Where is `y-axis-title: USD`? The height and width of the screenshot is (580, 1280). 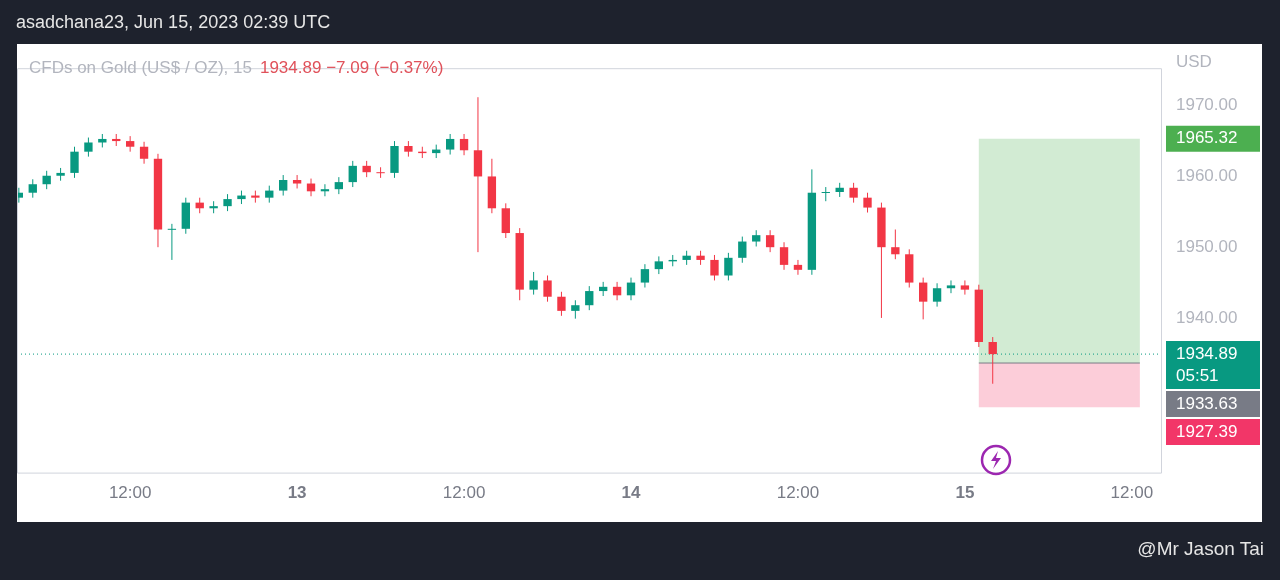 y-axis-title: USD is located at coordinates (1194, 62).